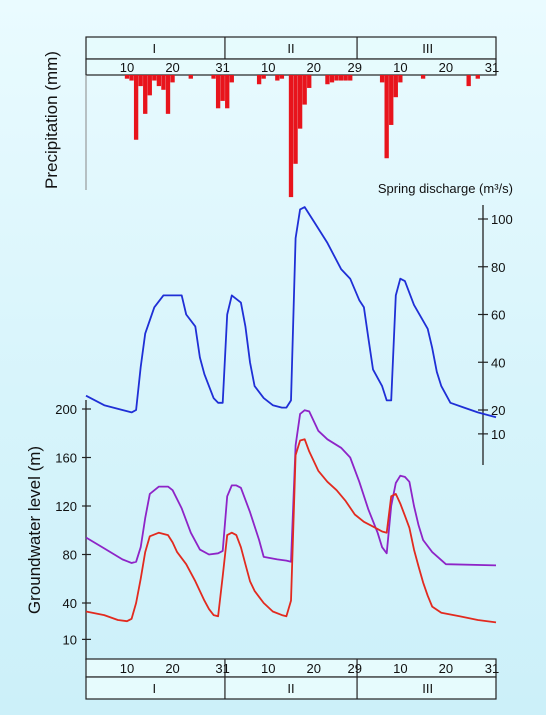 The width and height of the screenshot is (546, 715). I want to click on groundwater-tick-label: 120, so click(66, 506).